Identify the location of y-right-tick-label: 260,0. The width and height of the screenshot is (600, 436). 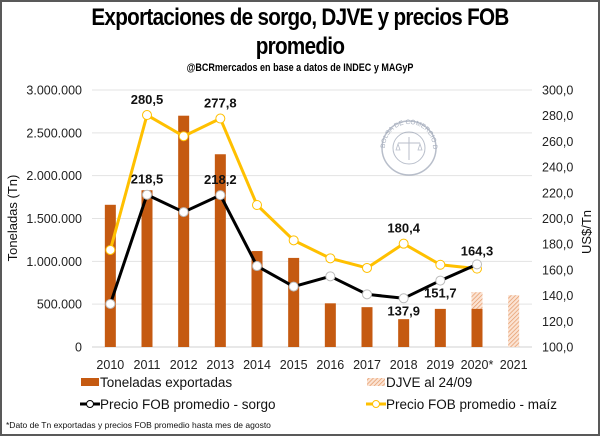
(557, 142).